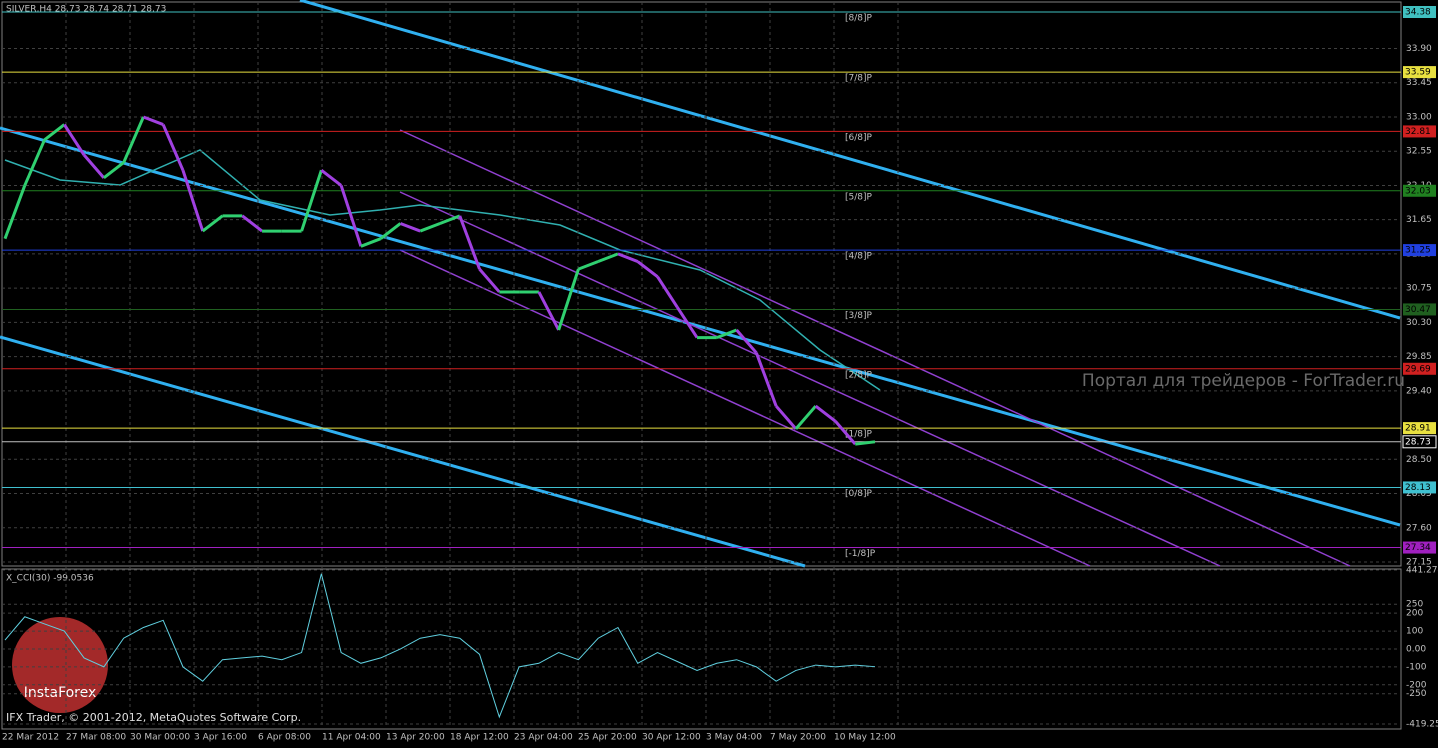 The image size is (1438, 748). What do you see at coordinates (1419, 528) in the screenshot?
I see `y-tick-label: 27.60` at bounding box center [1419, 528].